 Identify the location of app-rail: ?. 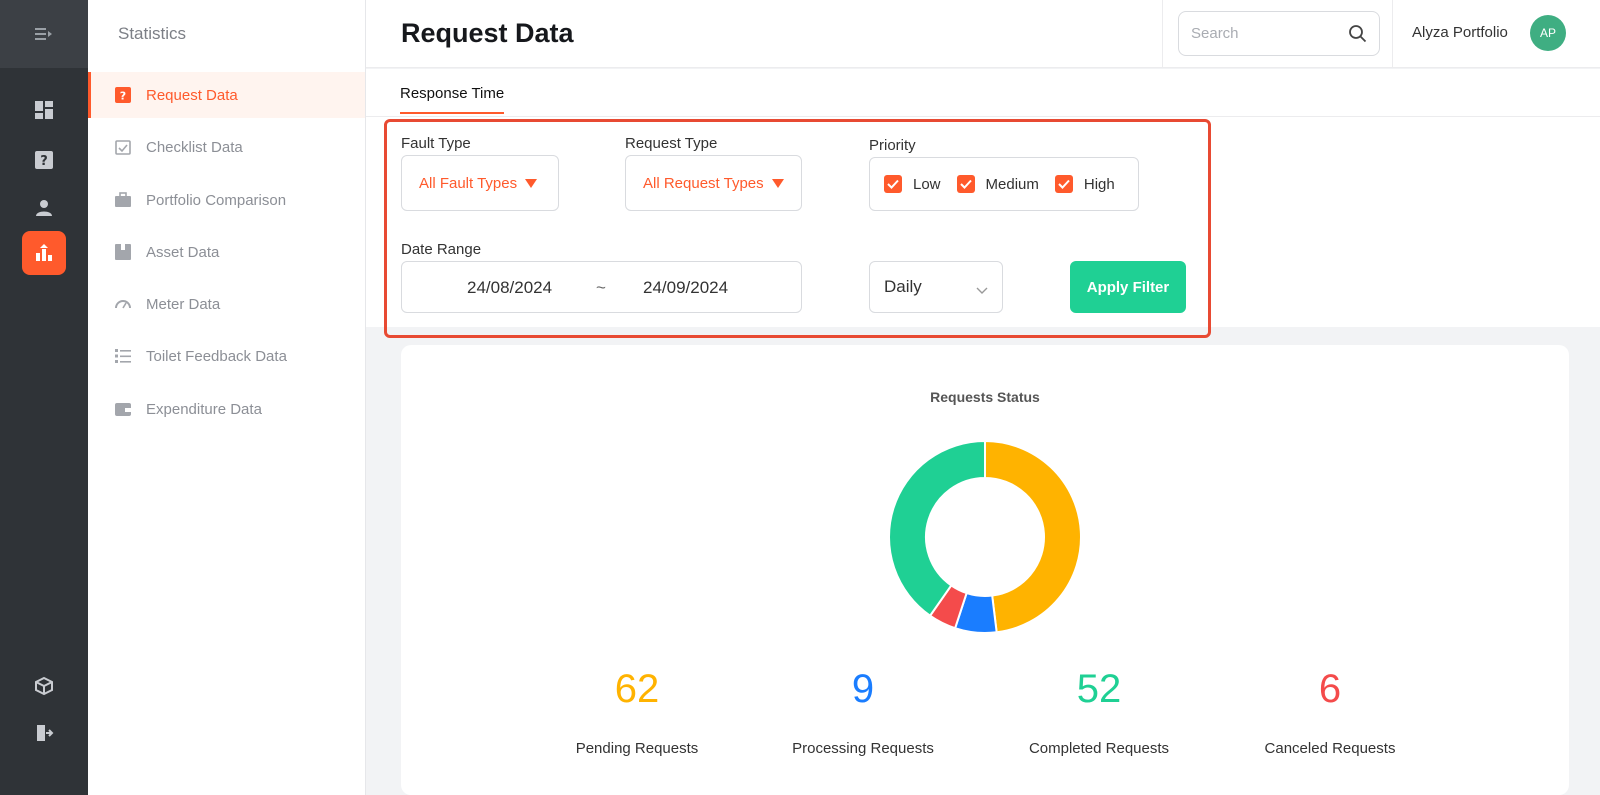
(44, 397).